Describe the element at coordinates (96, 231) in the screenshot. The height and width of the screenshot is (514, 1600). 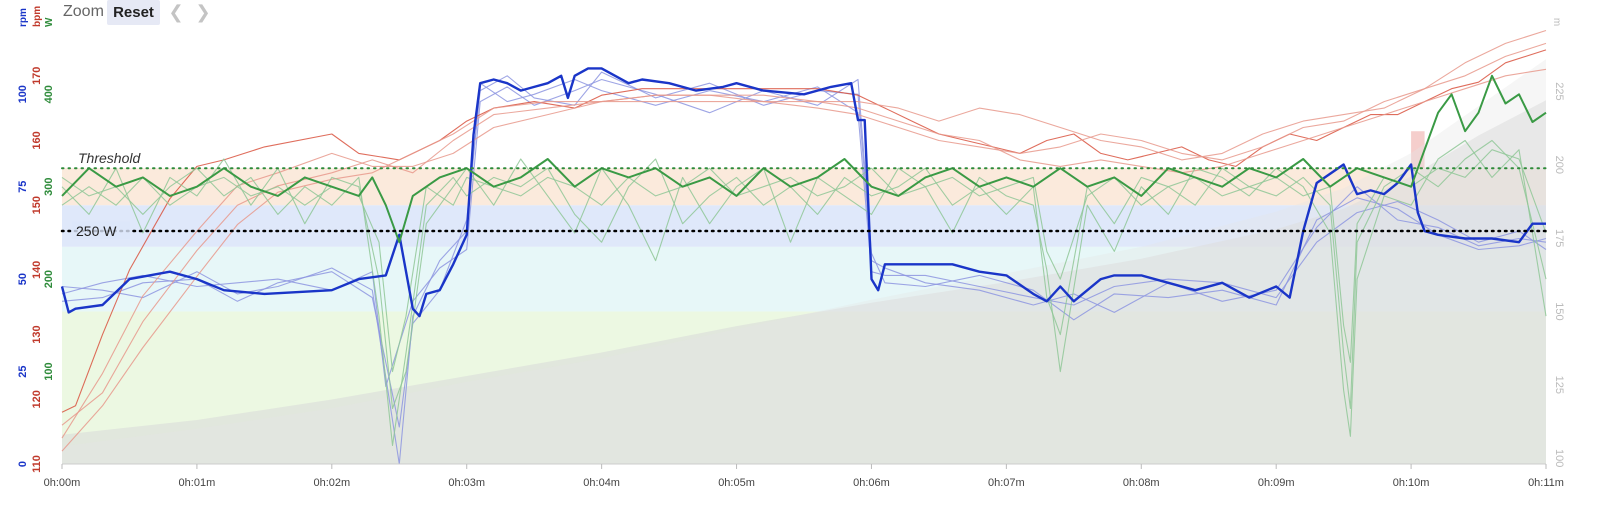
I see `reference-label: 250 W` at that location.